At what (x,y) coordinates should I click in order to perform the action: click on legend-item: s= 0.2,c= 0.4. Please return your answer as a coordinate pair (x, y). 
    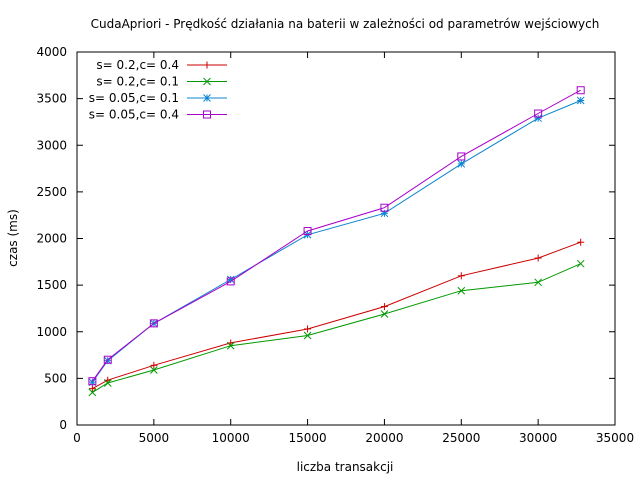
    Looking at the image, I should click on (161, 65).